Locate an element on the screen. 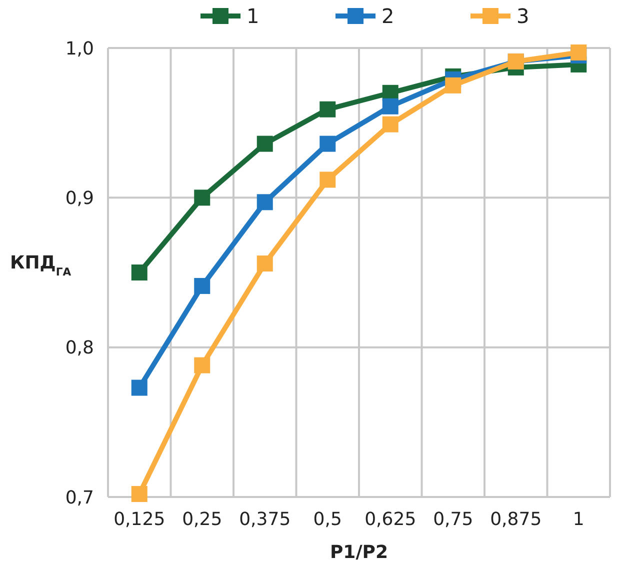 The width and height of the screenshot is (626, 572). x-tick-label: 0,75 is located at coordinates (453, 519).